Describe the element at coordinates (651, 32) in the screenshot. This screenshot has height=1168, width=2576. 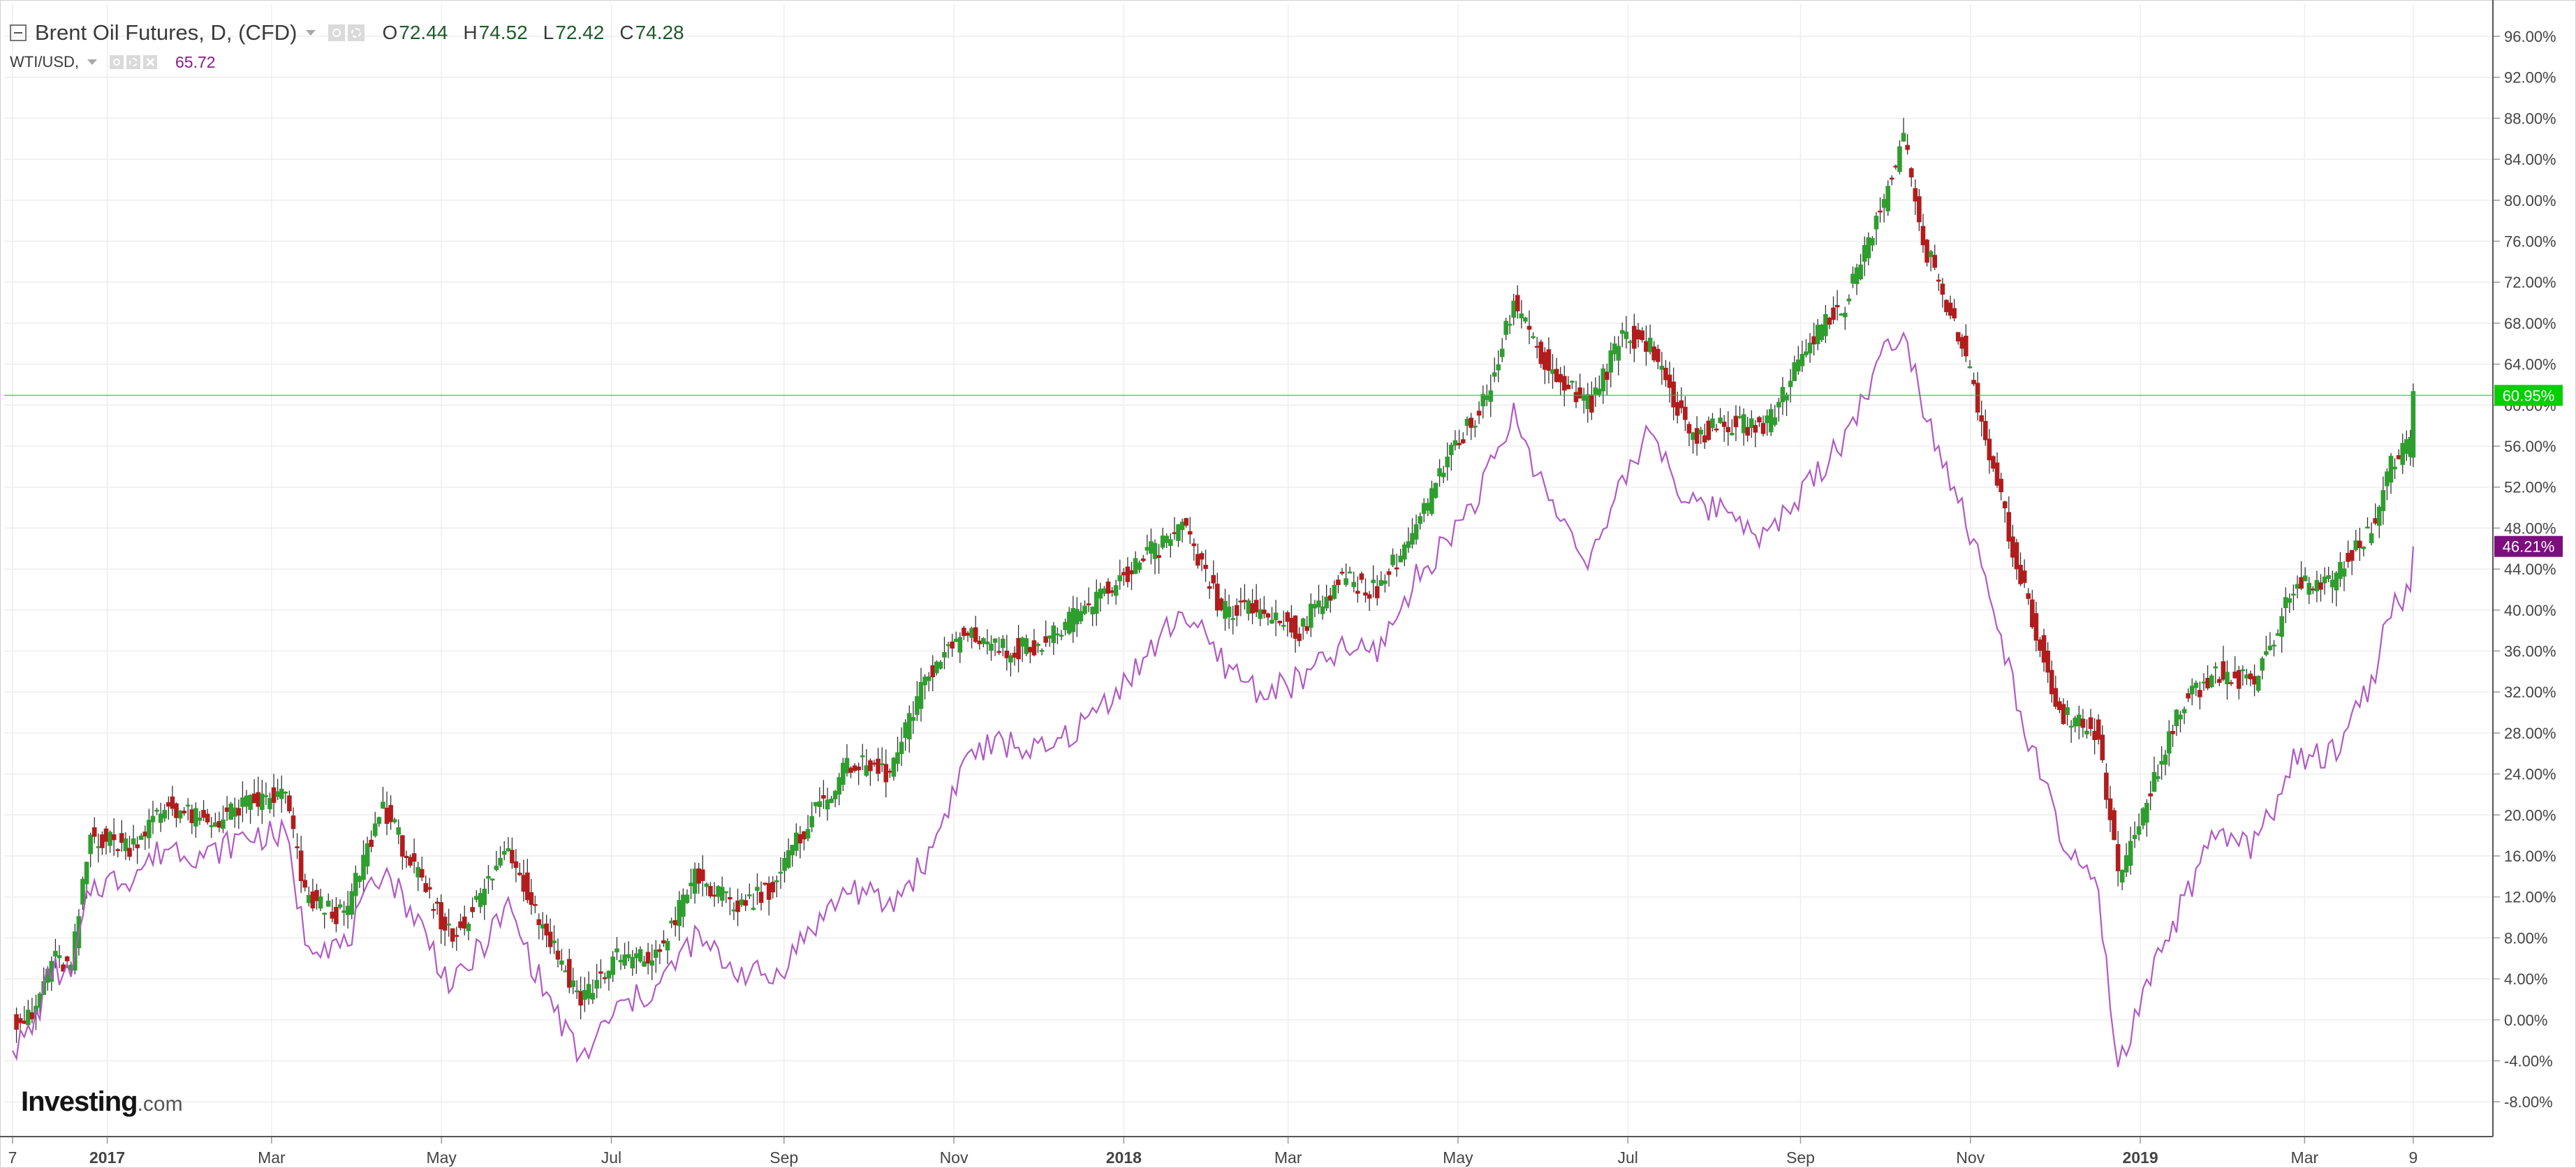
I see `close-value: C74.28` at that location.